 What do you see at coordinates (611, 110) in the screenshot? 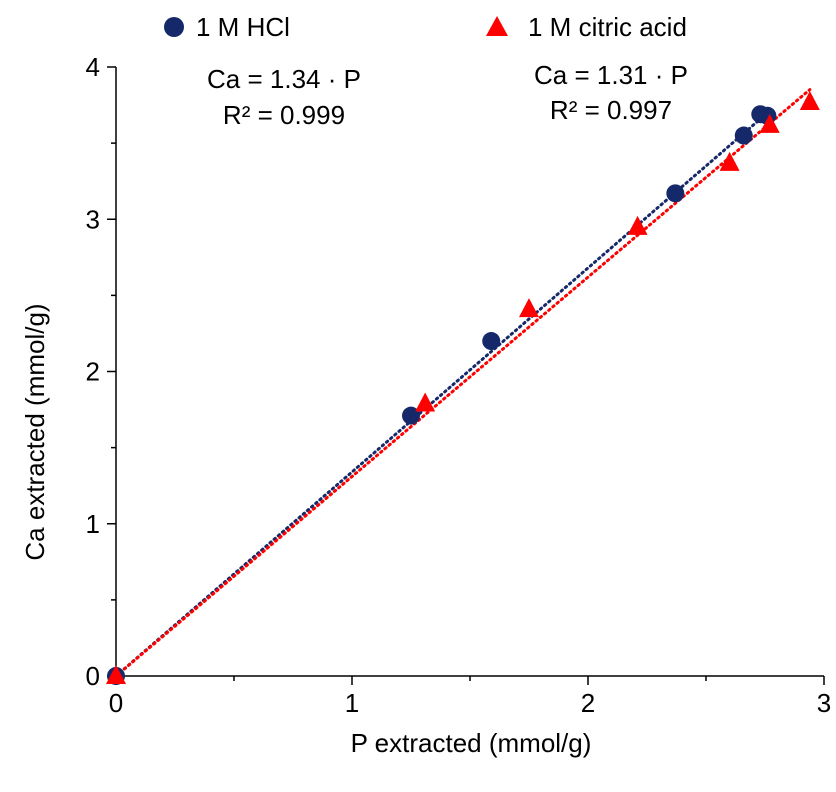
I see `citric-r-squared: R² = 0.997` at bounding box center [611, 110].